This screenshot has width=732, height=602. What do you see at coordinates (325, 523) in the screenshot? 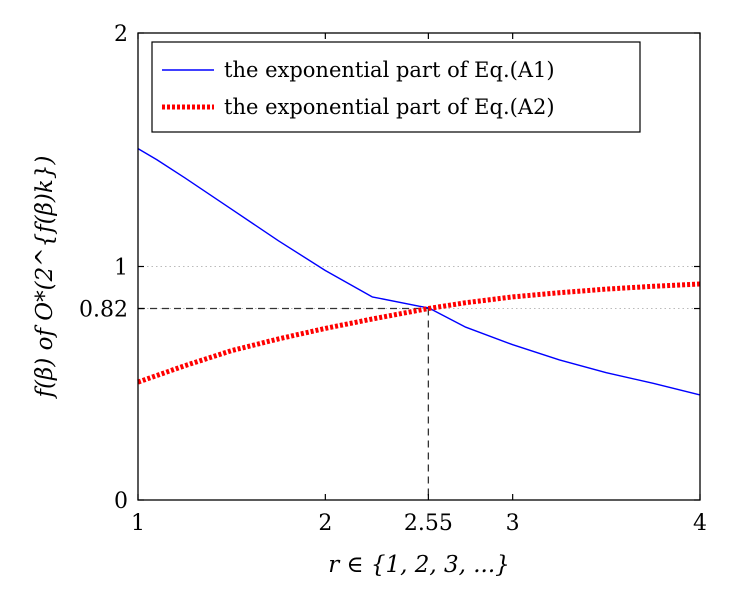
I see `x-tick-label-1: 2` at bounding box center [325, 523].